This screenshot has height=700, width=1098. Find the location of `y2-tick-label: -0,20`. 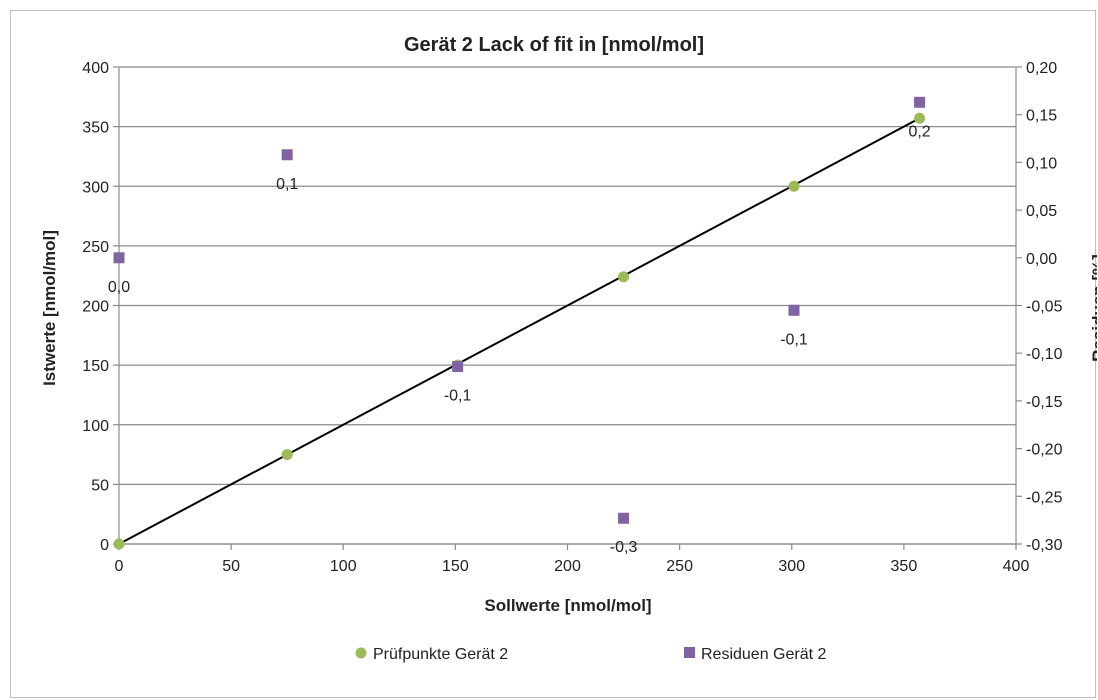

y2-tick-label: -0,20 is located at coordinates (1044, 450).